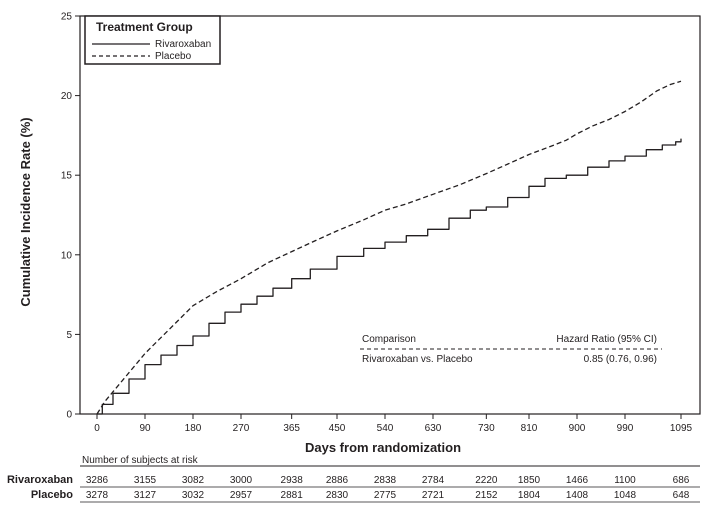 The width and height of the screenshot is (717, 515). Describe the element at coordinates (67, 176) in the screenshot. I see `y-tick-label: 15` at that location.